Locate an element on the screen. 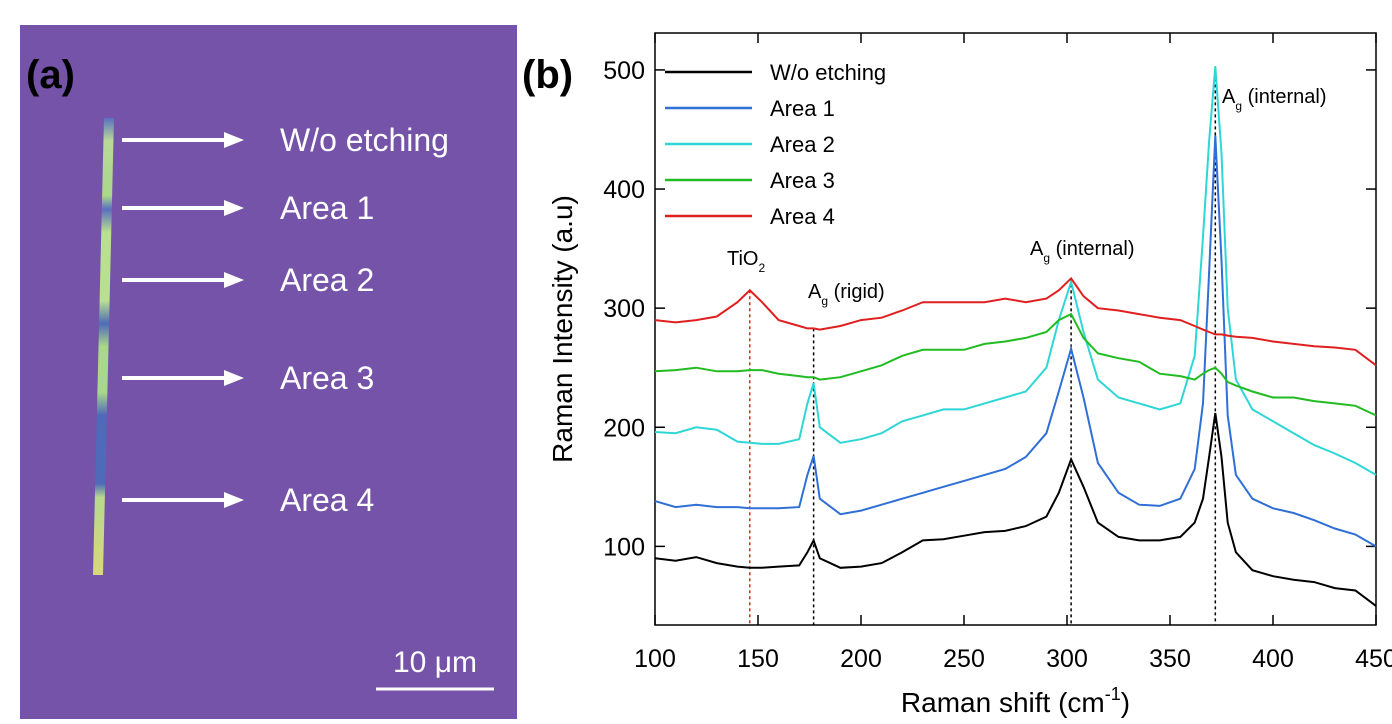 The width and height of the screenshot is (1392, 724). annotation-suffix: (rigid) is located at coordinates (856, 292).